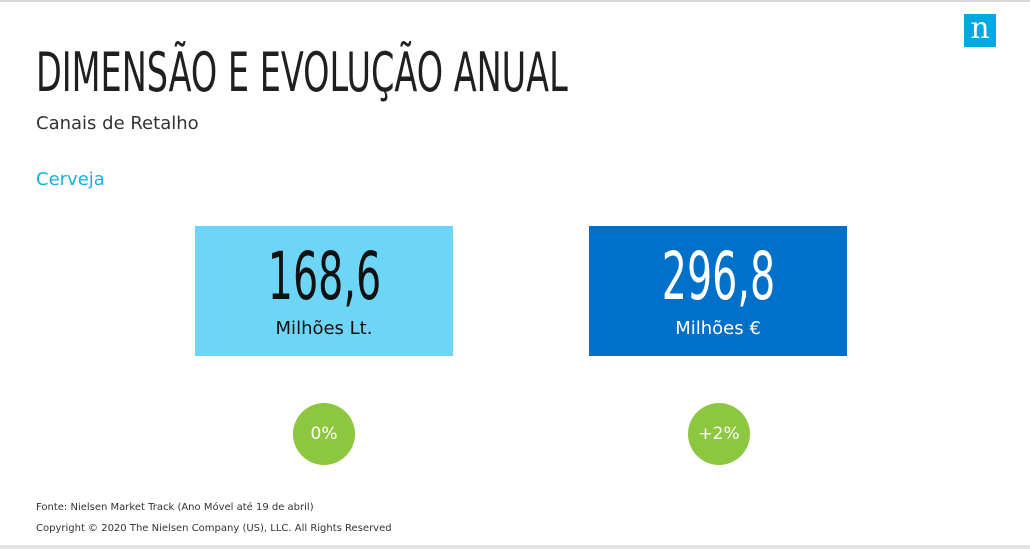 The height and width of the screenshot is (549, 1030). What do you see at coordinates (324, 434) in the screenshot?
I see `volume-change-badge: 0%` at bounding box center [324, 434].